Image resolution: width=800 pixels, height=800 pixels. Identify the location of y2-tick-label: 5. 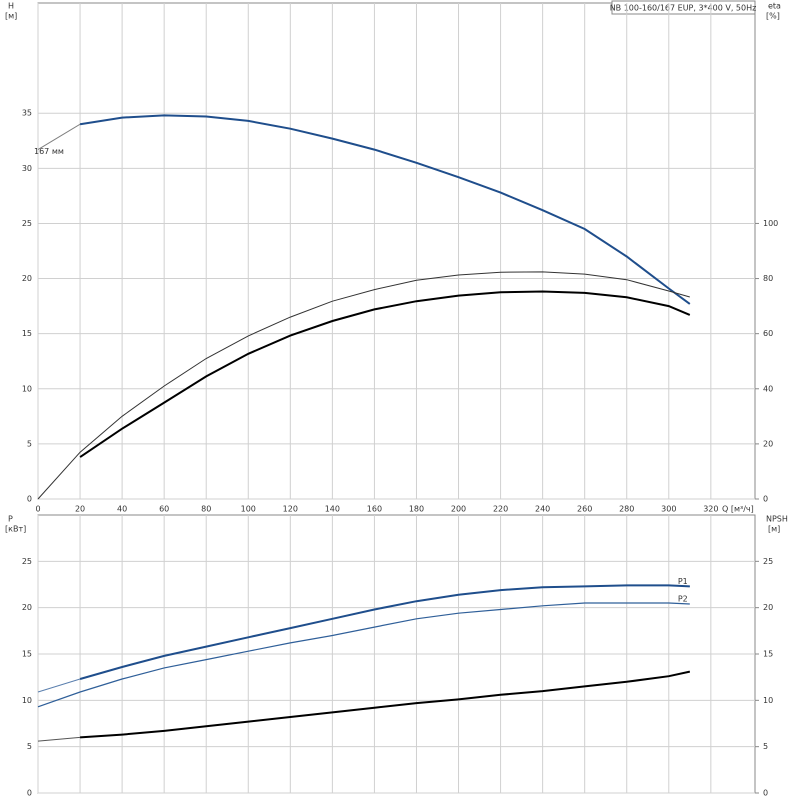
(765, 746).